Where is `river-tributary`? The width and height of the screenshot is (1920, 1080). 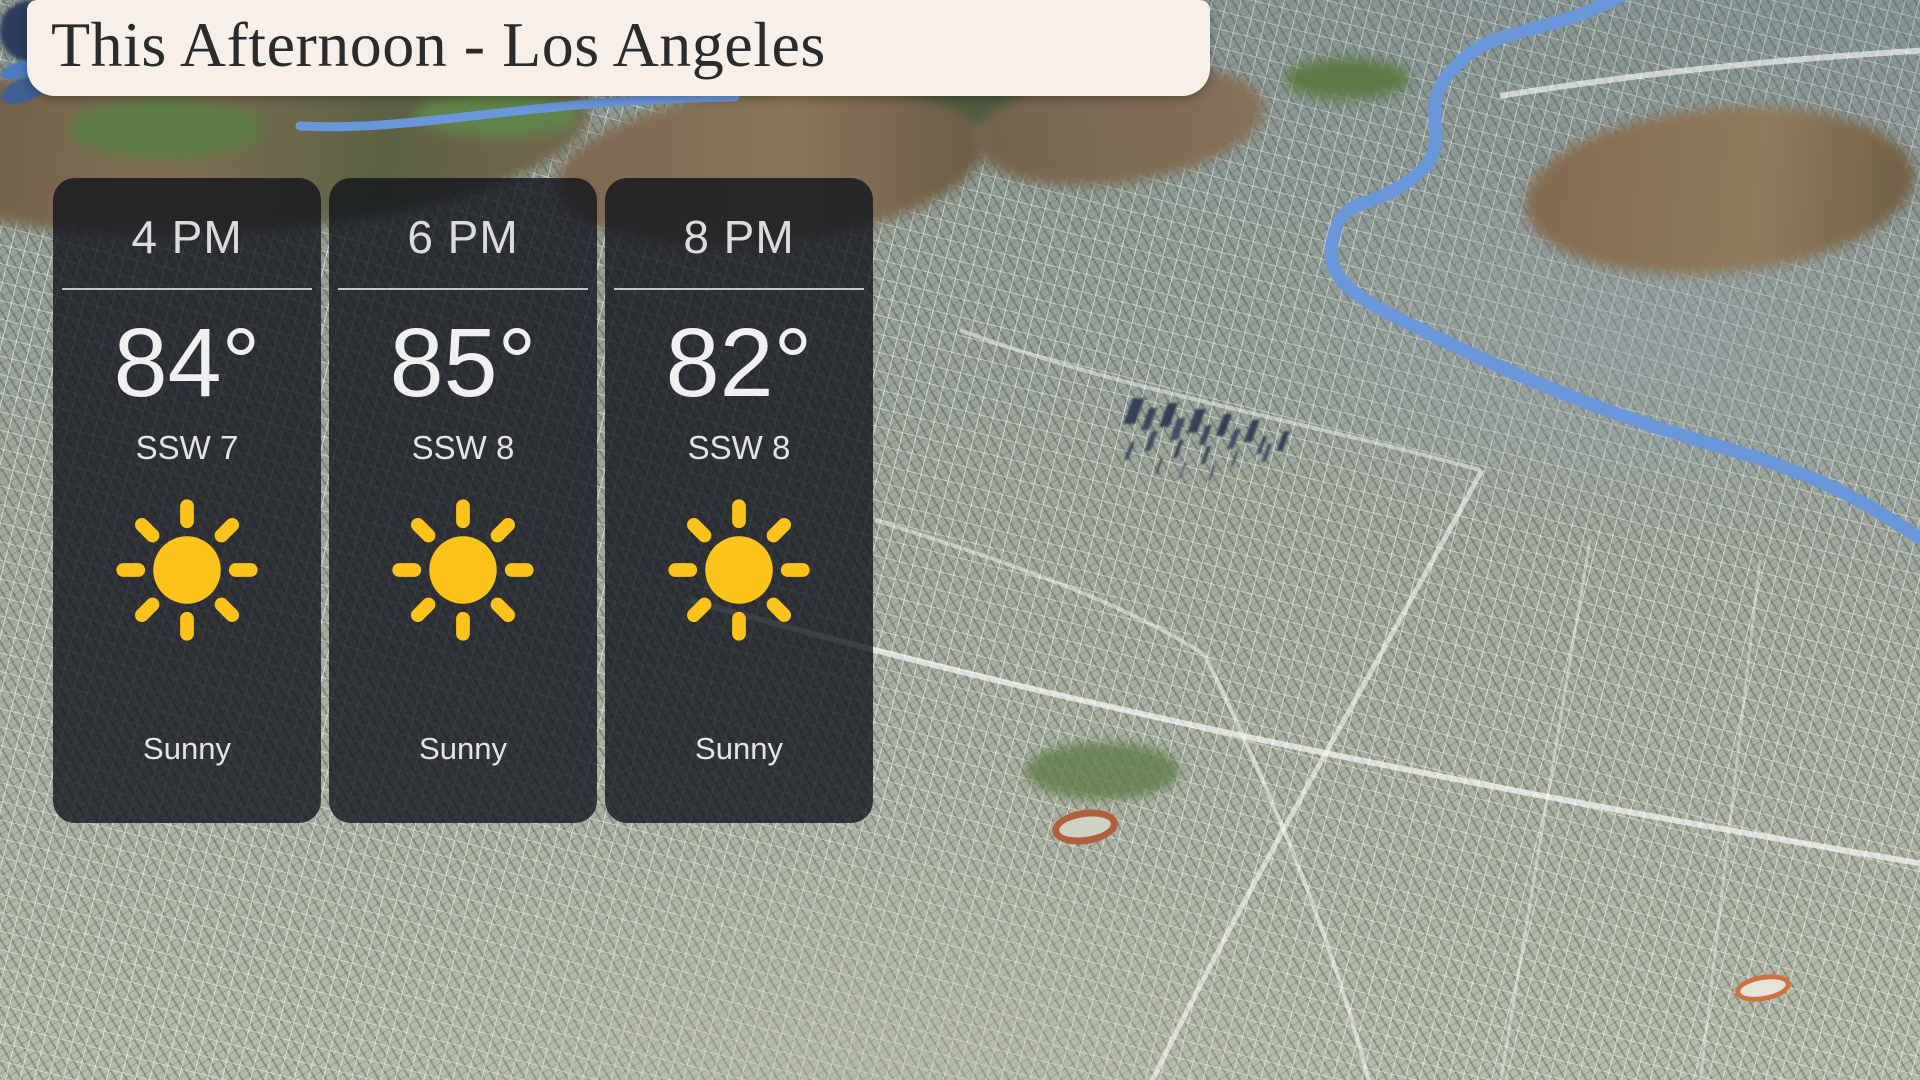
river-tributary is located at coordinates (517, 112).